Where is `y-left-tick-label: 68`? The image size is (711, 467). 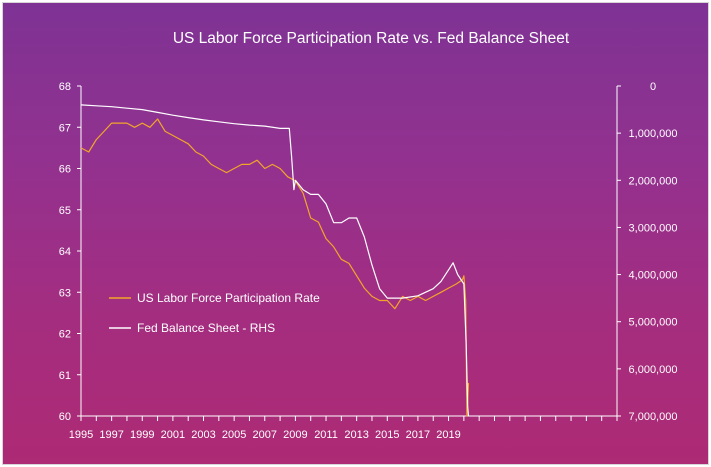 y-left-tick-label: 68 is located at coordinates (65, 87).